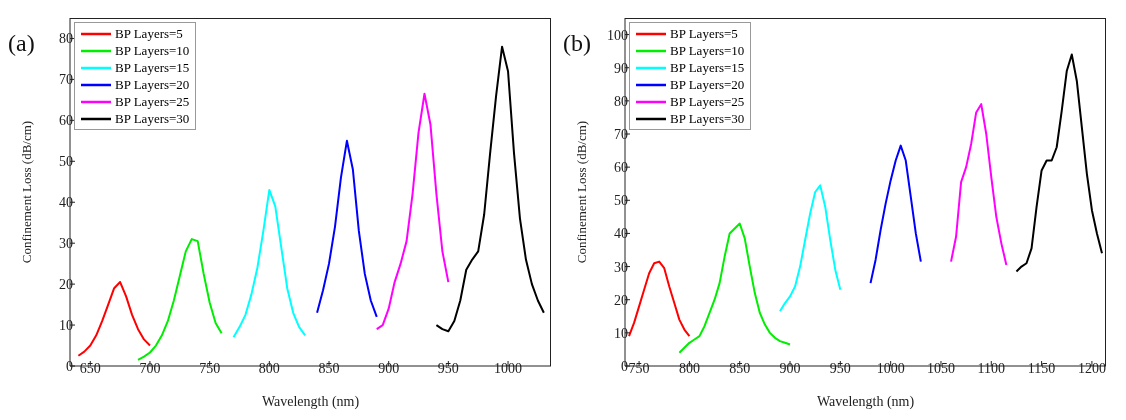 The image size is (1126, 420). What do you see at coordinates (577, 43) in the screenshot?
I see `text: (b)` at bounding box center [577, 43].